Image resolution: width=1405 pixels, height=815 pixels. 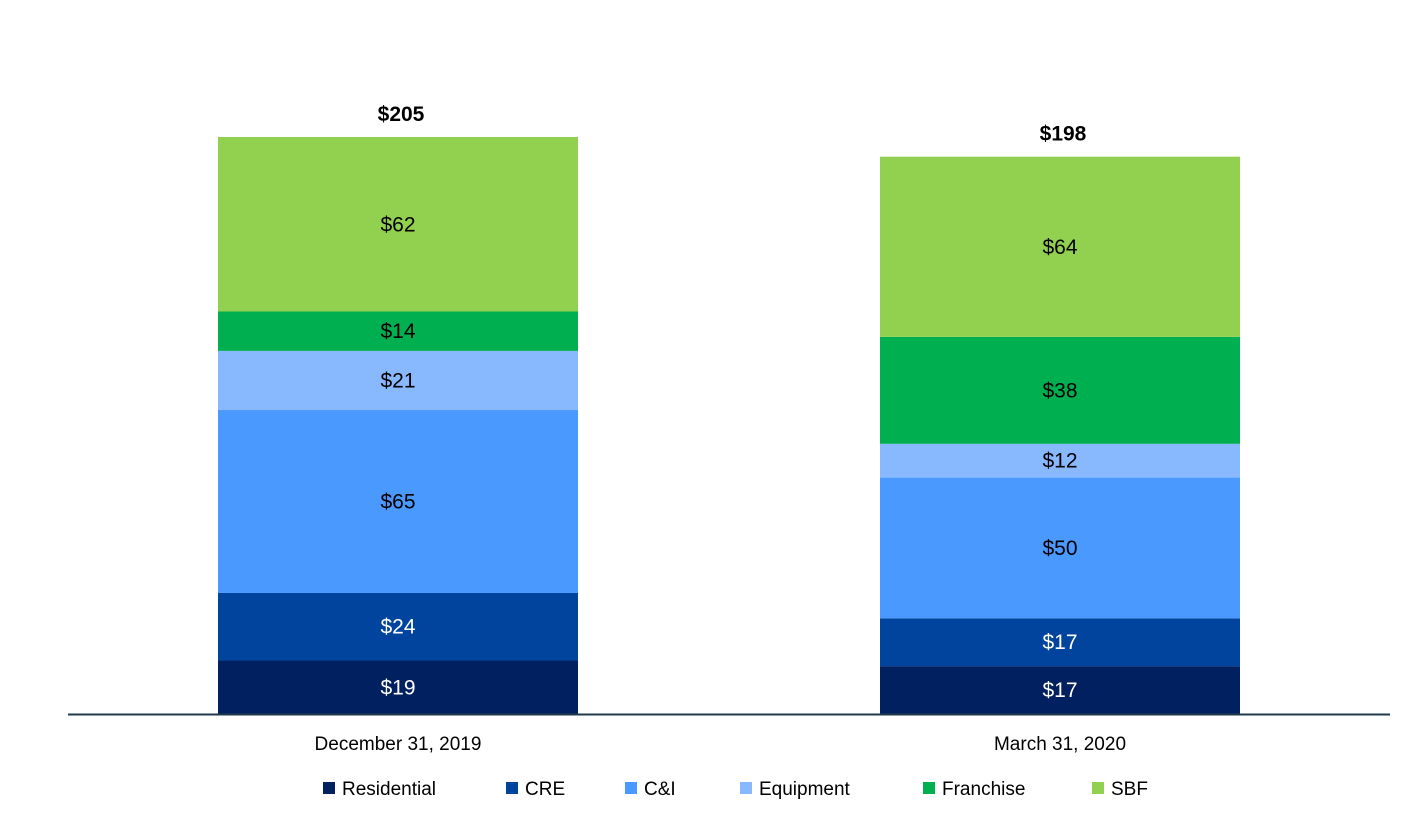 What do you see at coordinates (1063, 134) in the screenshot?
I see `total-label-2: $198` at bounding box center [1063, 134].